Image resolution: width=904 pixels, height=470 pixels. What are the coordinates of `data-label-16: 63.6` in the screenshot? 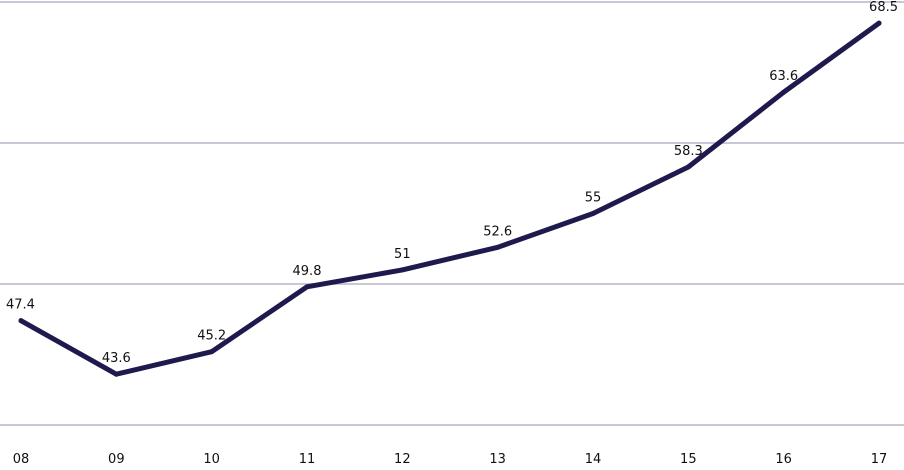 It's located at (783, 76).